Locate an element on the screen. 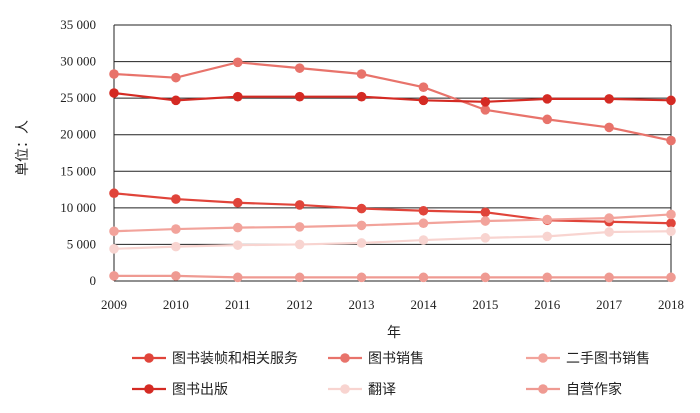 This screenshot has height=413, width=700. y-tick-label: 10 000 is located at coordinates (78, 207).